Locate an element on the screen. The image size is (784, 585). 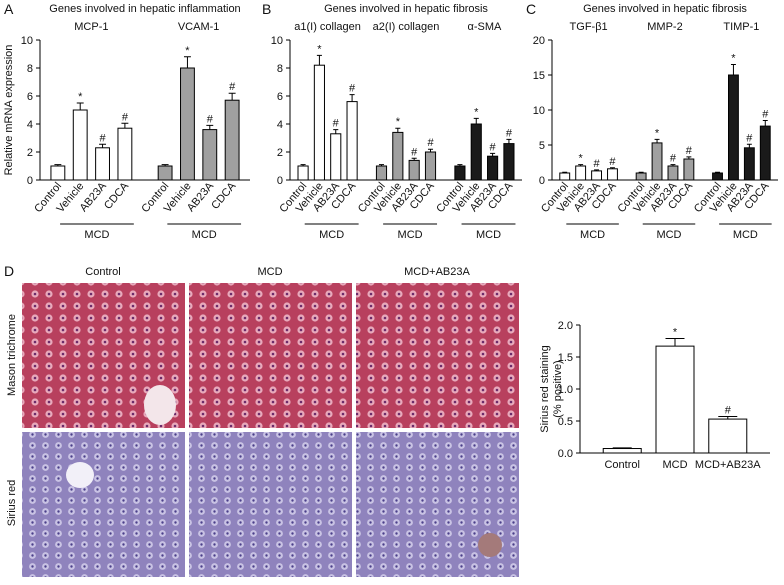
y-tick-label: 20 is located at coordinates (539, 41).